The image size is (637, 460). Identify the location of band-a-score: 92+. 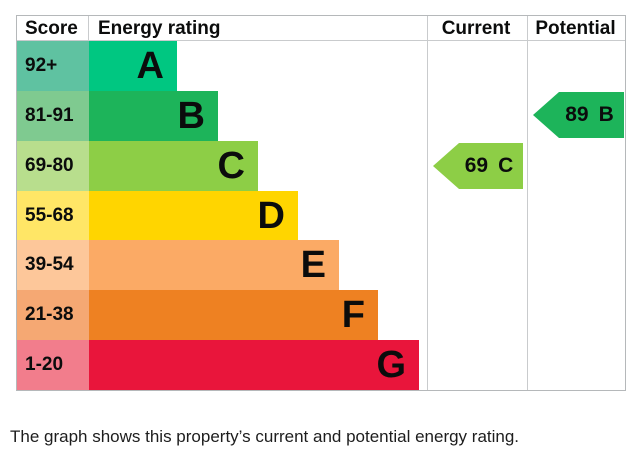
(53, 66).